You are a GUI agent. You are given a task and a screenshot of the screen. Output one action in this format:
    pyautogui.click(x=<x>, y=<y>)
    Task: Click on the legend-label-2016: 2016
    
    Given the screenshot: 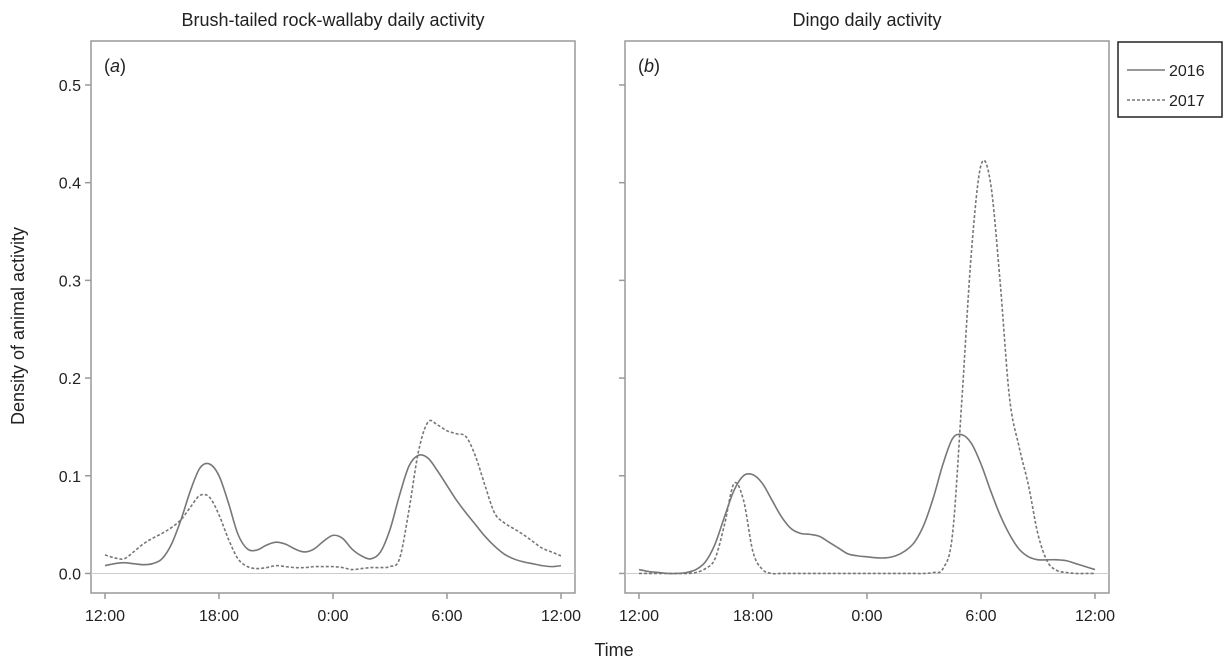 What is the action you would take?
    pyautogui.click(x=1187, y=71)
    